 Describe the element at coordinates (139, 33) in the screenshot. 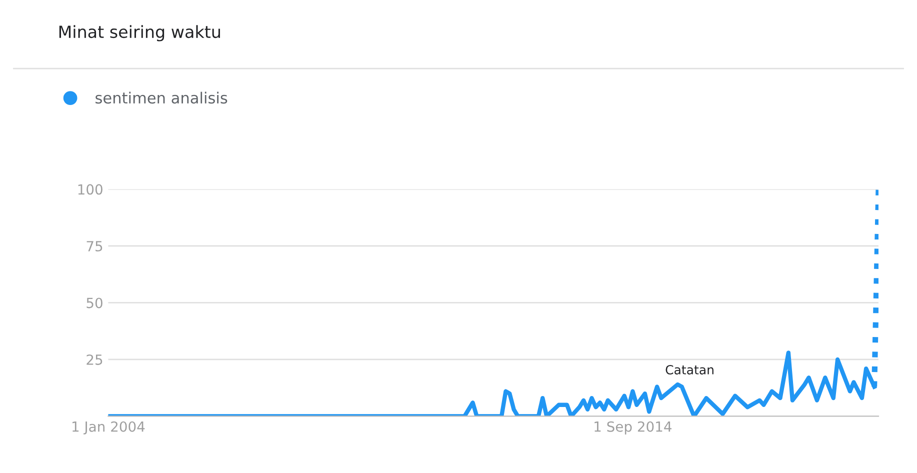

I see `chart-title: Minat seiring waktu` at that location.